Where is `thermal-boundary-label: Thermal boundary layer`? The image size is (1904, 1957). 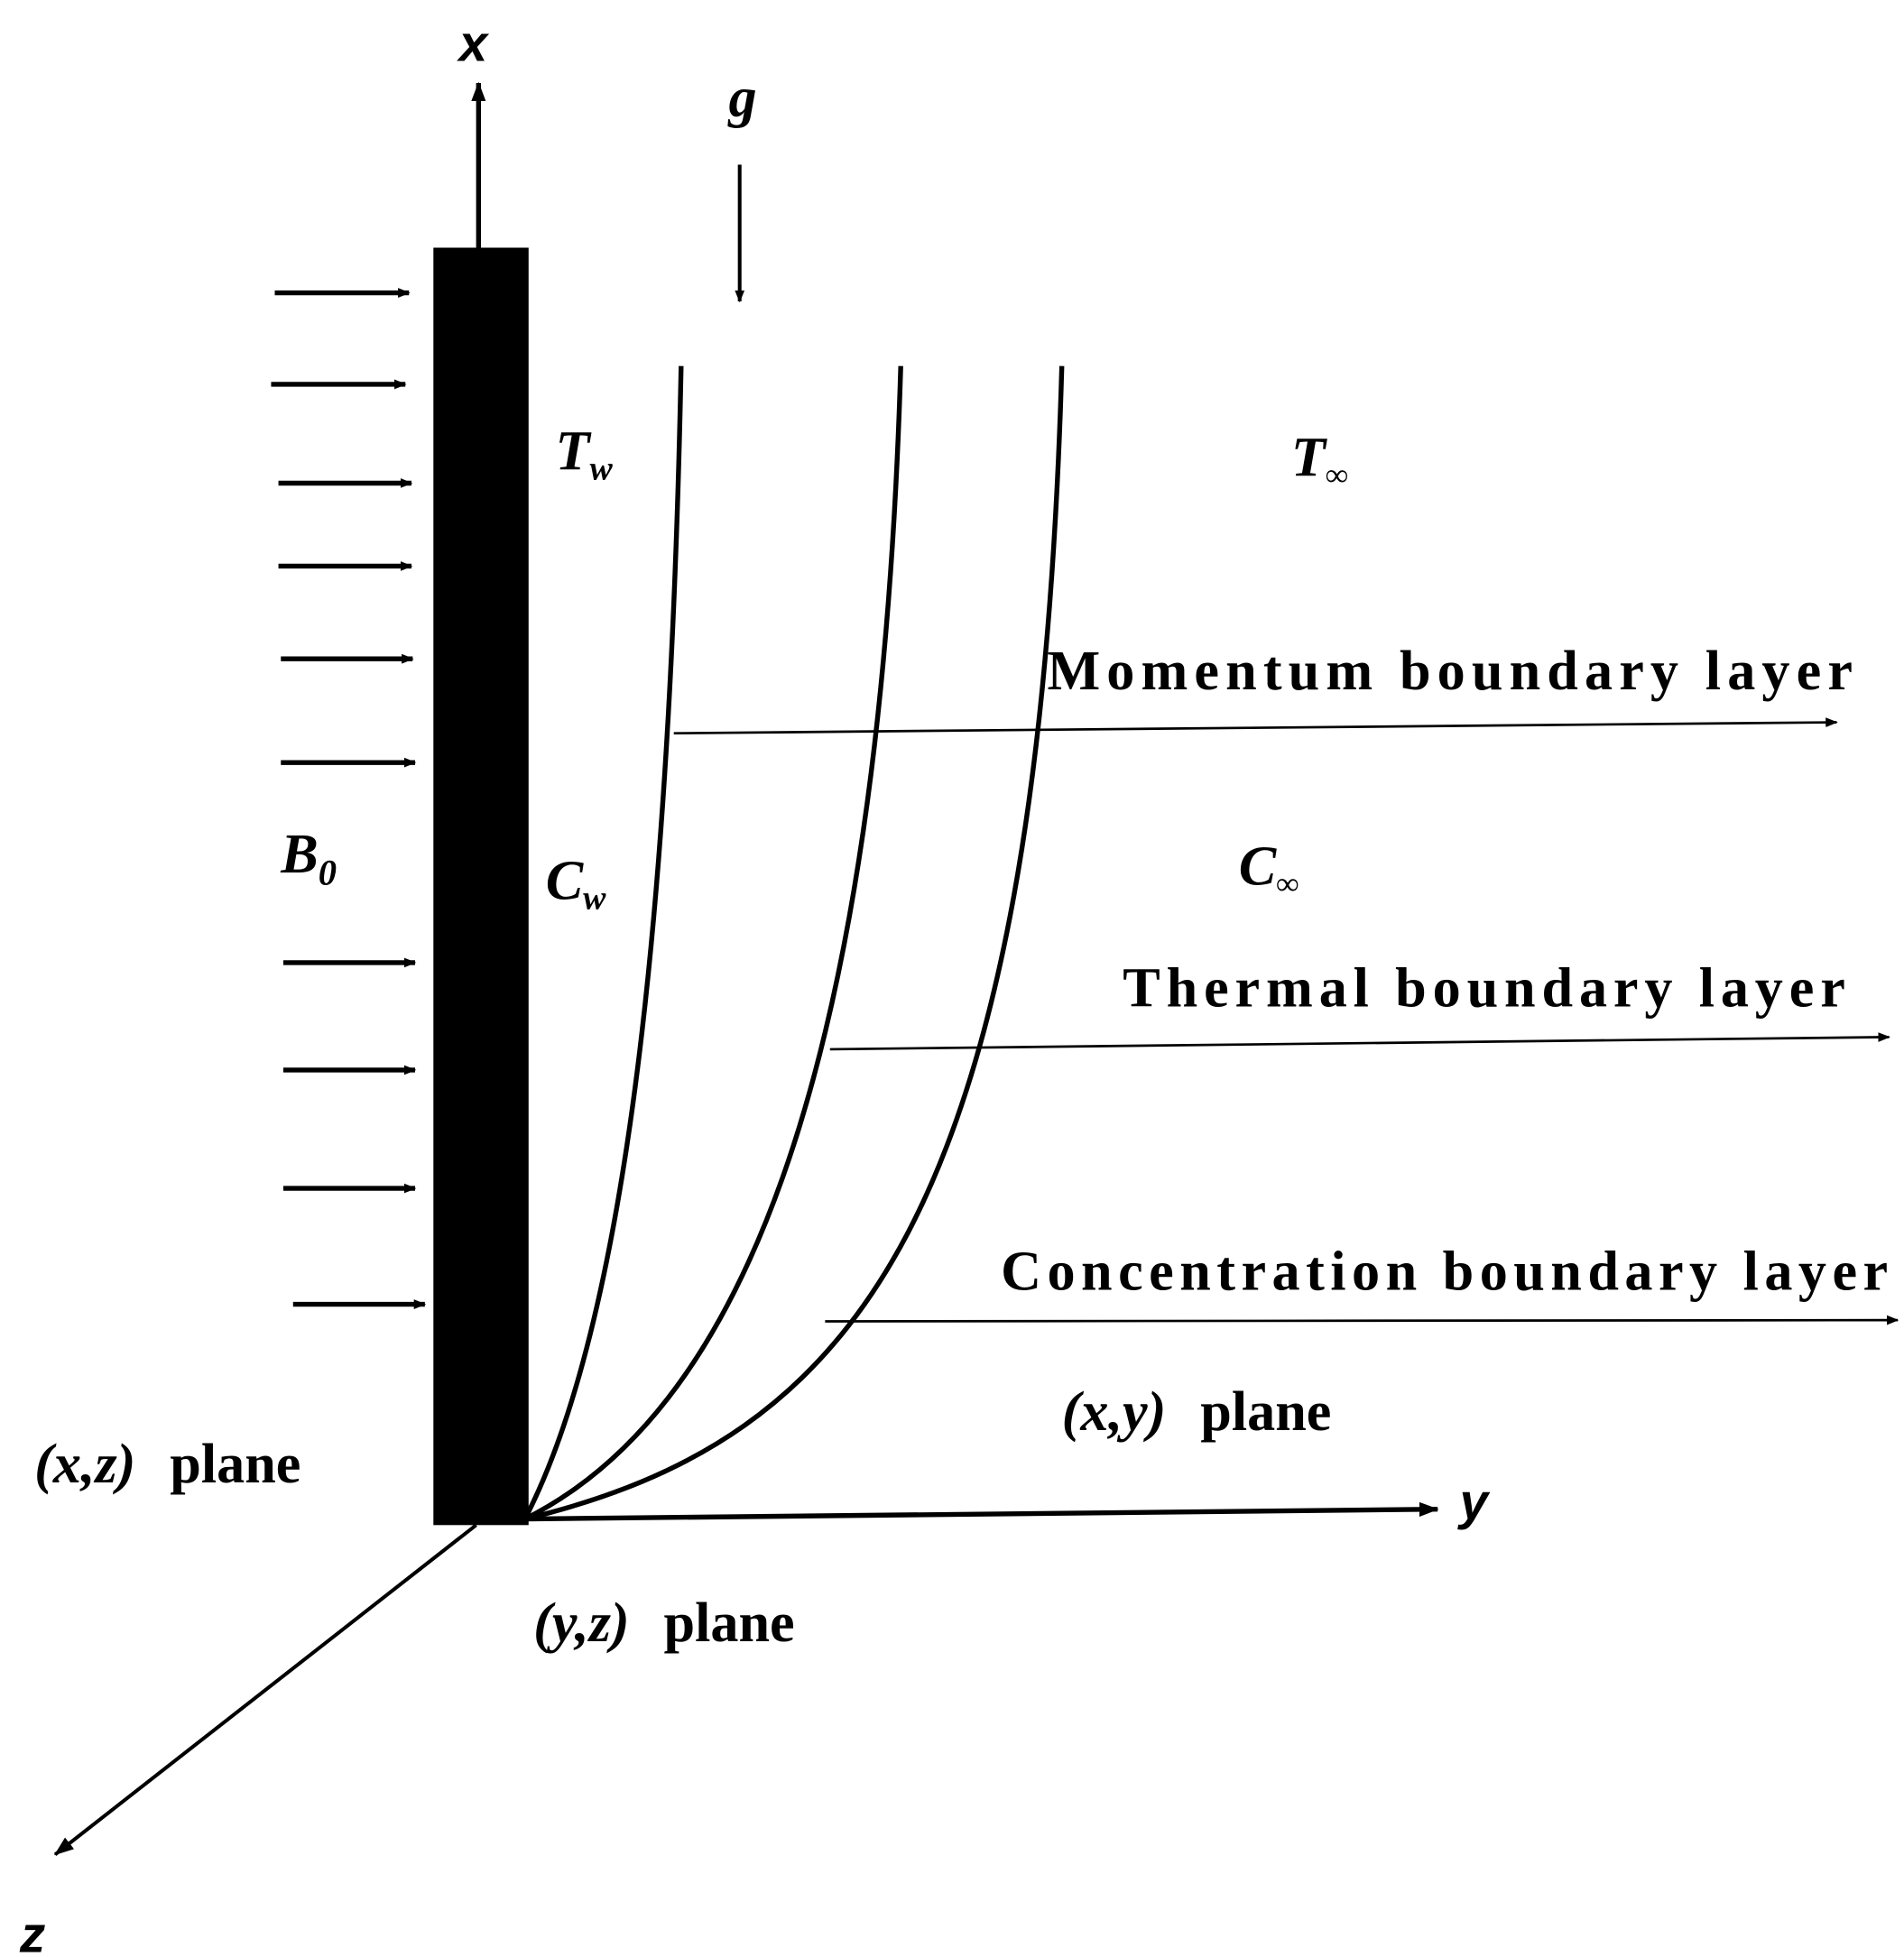 thermal-boundary-label: Thermal boundary layer is located at coordinates (1484, 989).